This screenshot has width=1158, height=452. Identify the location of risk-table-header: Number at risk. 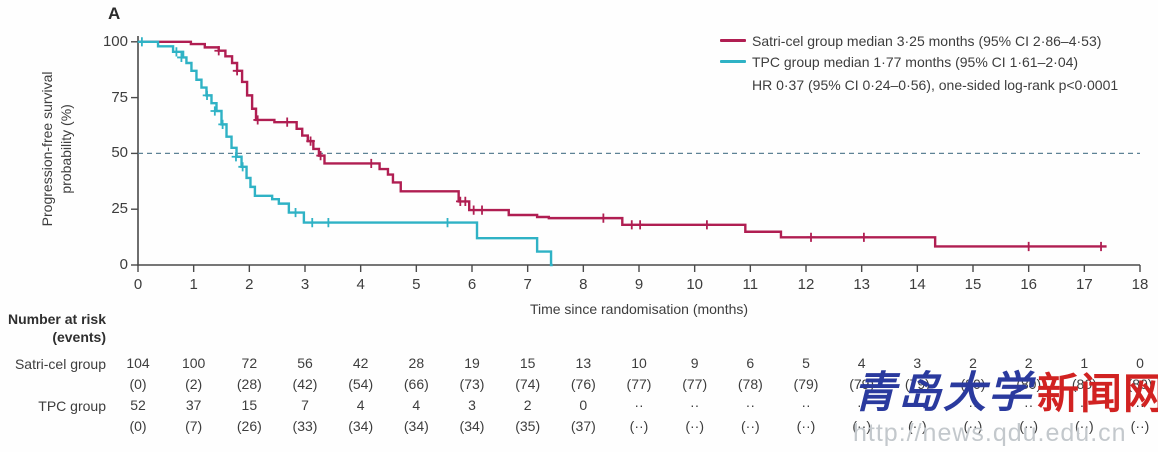
(56, 319).